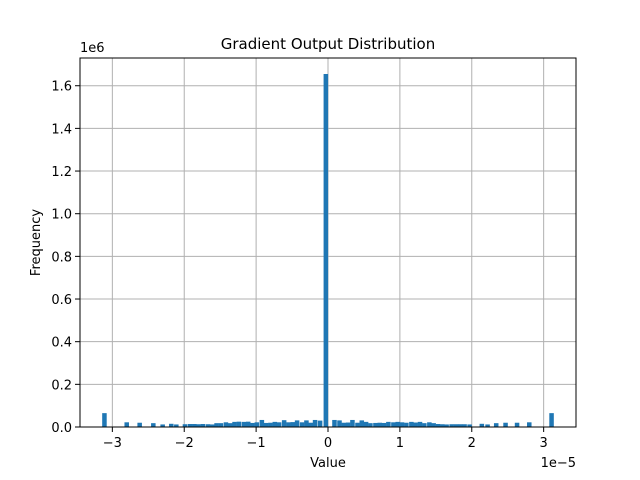 This screenshot has height=480, width=640. Describe the element at coordinates (544, 443) in the screenshot. I see `x-tick-label: 3` at that location.